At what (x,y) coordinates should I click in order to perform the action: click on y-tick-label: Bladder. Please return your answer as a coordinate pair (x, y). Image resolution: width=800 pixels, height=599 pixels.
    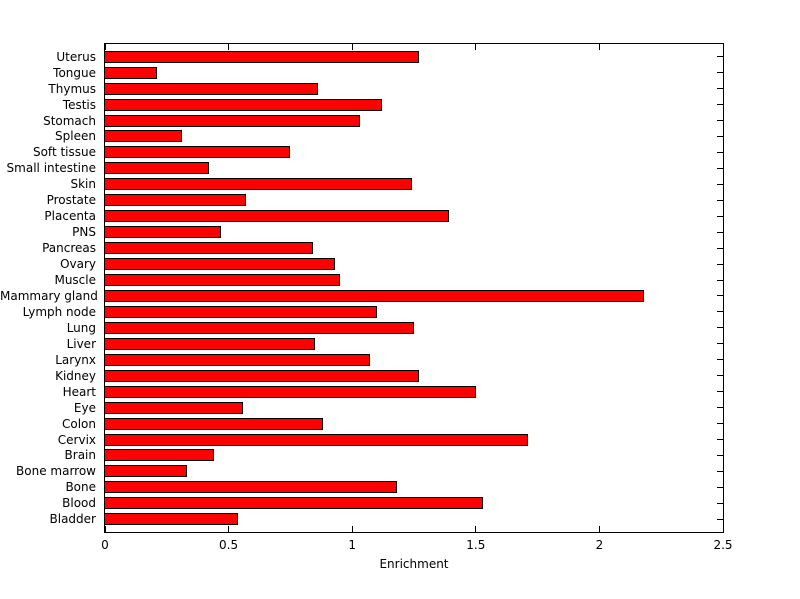
    Looking at the image, I should click on (72, 519).